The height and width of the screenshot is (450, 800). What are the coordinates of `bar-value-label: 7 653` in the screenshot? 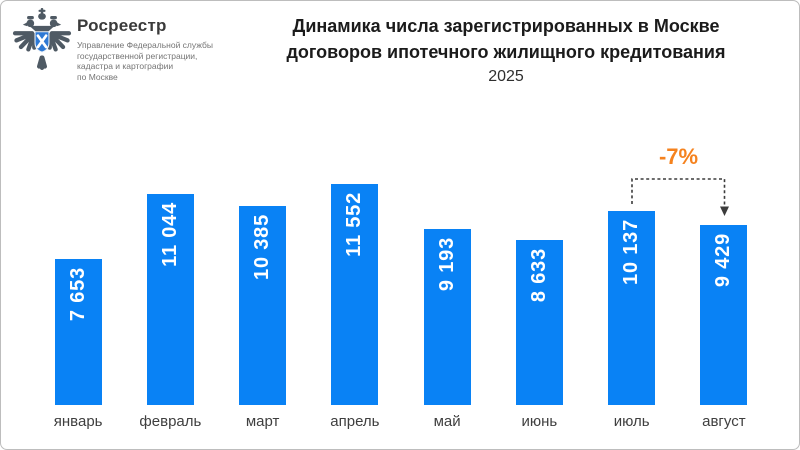 It's located at (77, 294).